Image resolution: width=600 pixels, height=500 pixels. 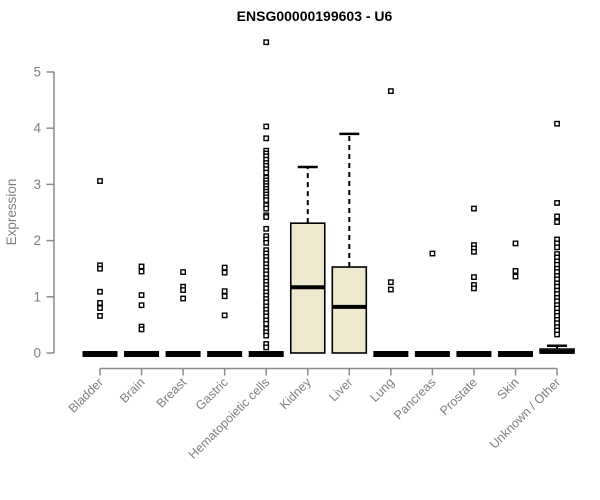 I want to click on x-tick-label: Prostate, so click(x=458, y=396).